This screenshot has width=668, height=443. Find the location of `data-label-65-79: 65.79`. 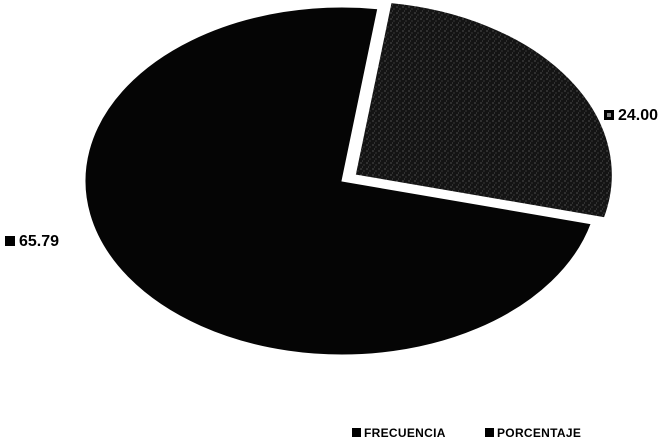

data-label-65-79: 65.79 is located at coordinates (32, 241).